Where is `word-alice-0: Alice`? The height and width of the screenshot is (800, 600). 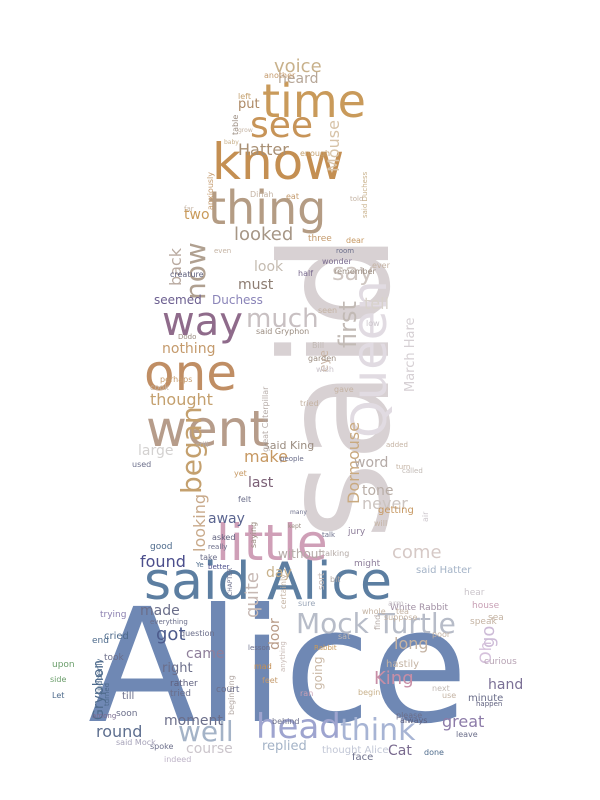
word-alice-0: Alice is located at coordinates (278, 667).